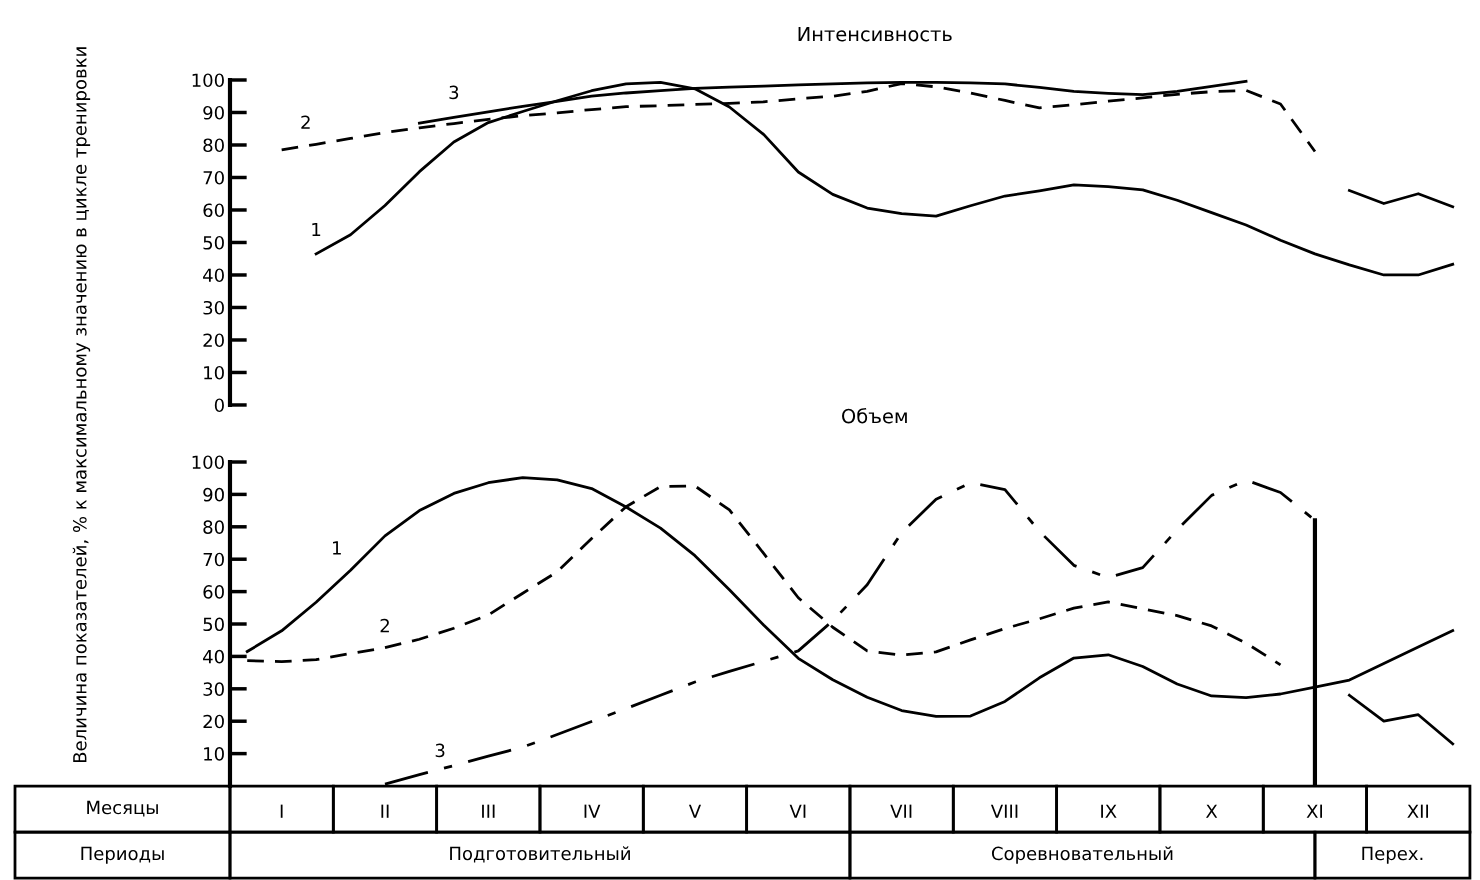  Describe the element at coordinates (901, 811) in the screenshot. I see `x-tick-label: VII` at that location.